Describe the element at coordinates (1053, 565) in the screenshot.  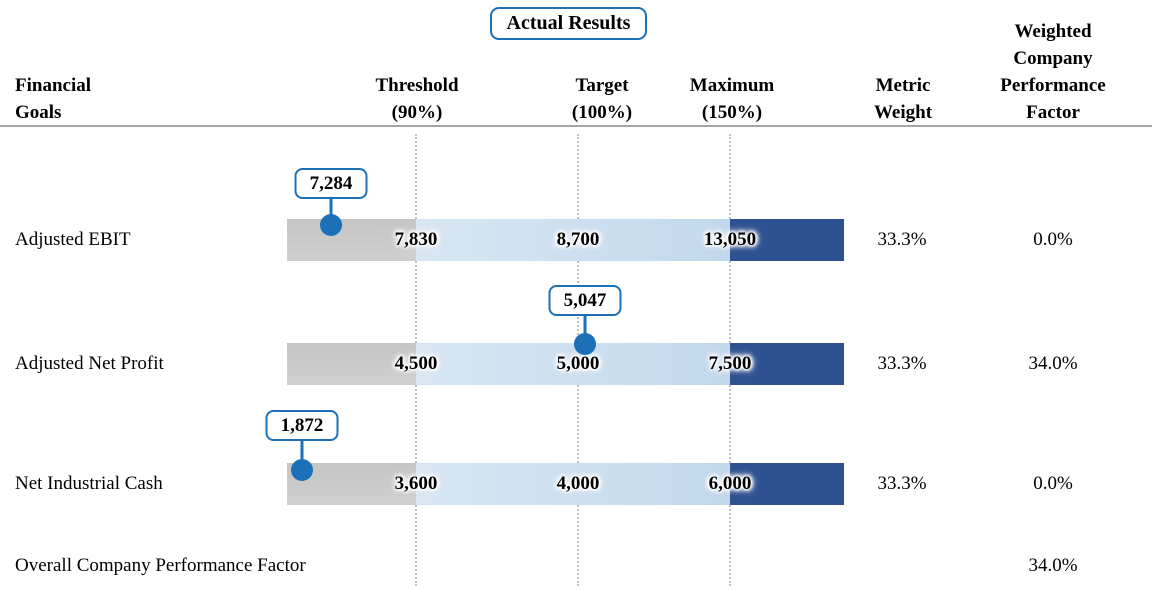
I see `overall-performance-factor-value: 34.0%` at that location.